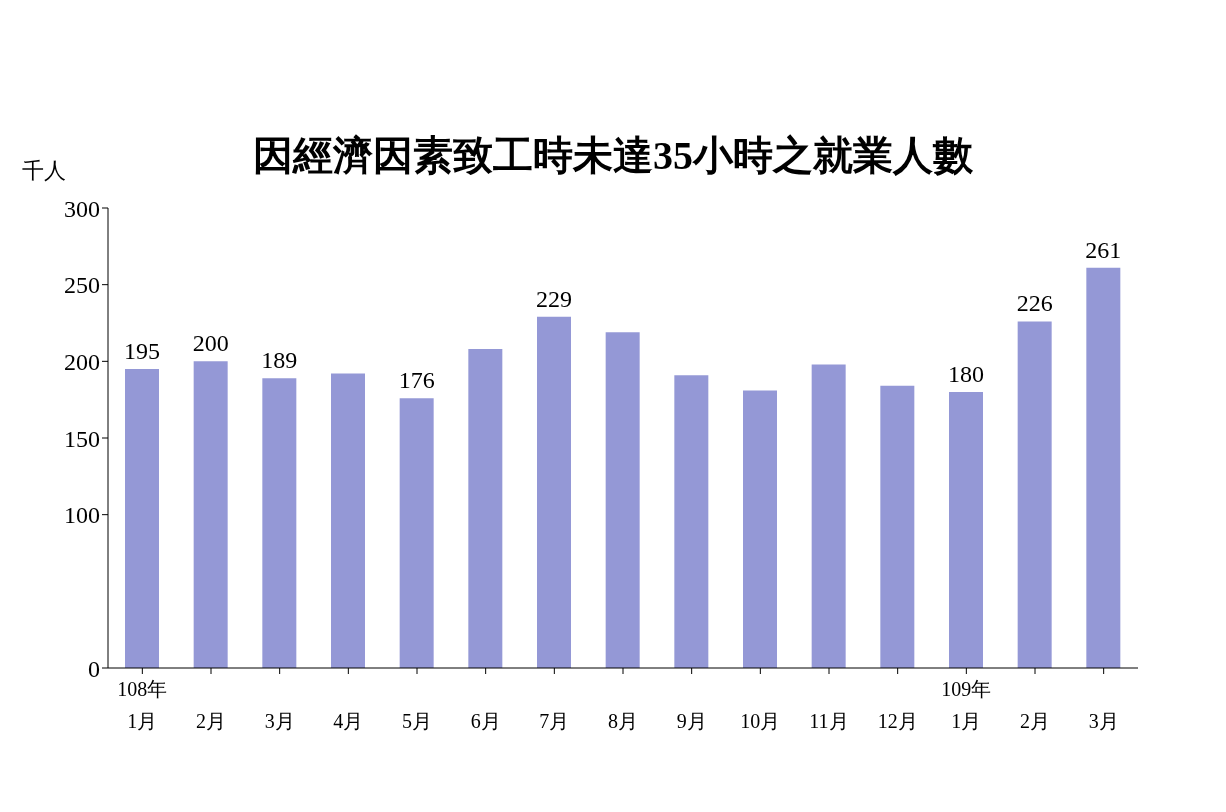 The width and height of the screenshot is (1226, 812). What do you see at coordinates (82, 208) in the screenshot?
I see `y-tick-label: 300` at bounding box center [82, 208].